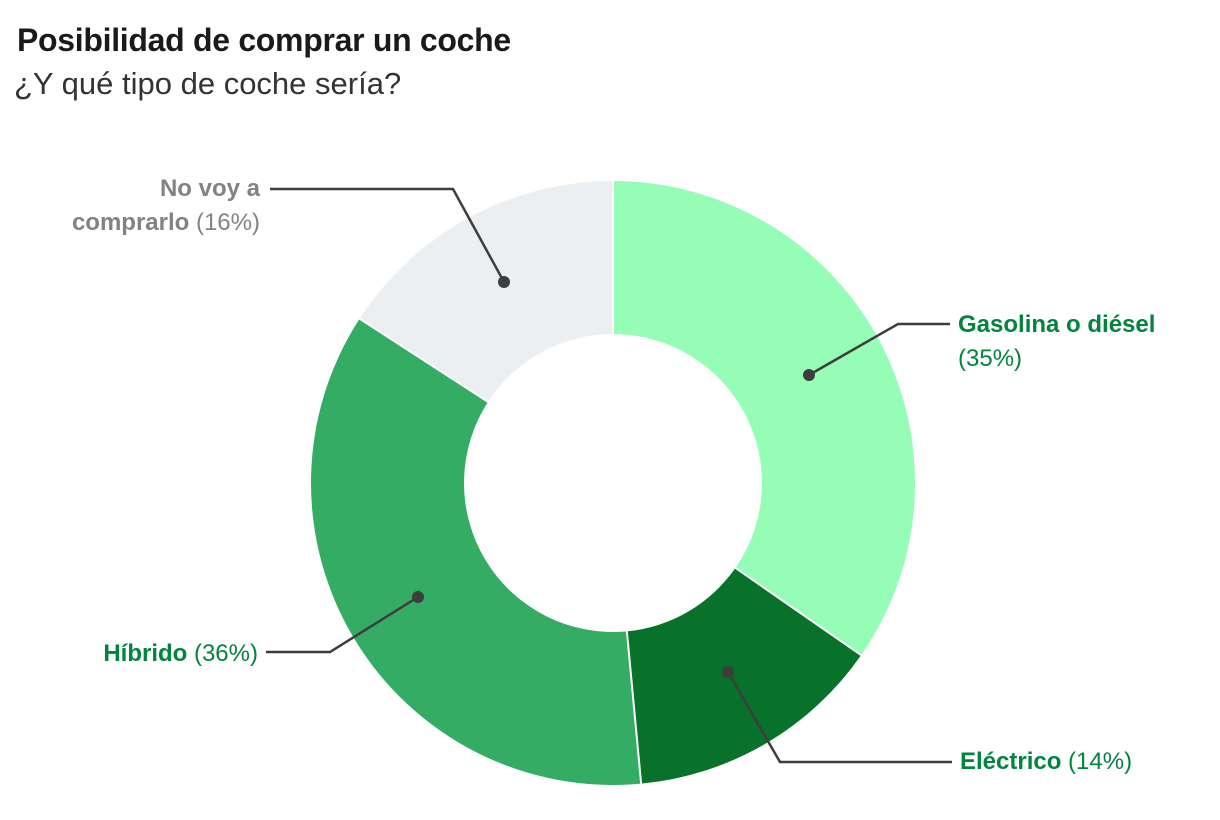 The image size is (1220, 820). I want to click on leader-line-hibrido, so click(342, 624).